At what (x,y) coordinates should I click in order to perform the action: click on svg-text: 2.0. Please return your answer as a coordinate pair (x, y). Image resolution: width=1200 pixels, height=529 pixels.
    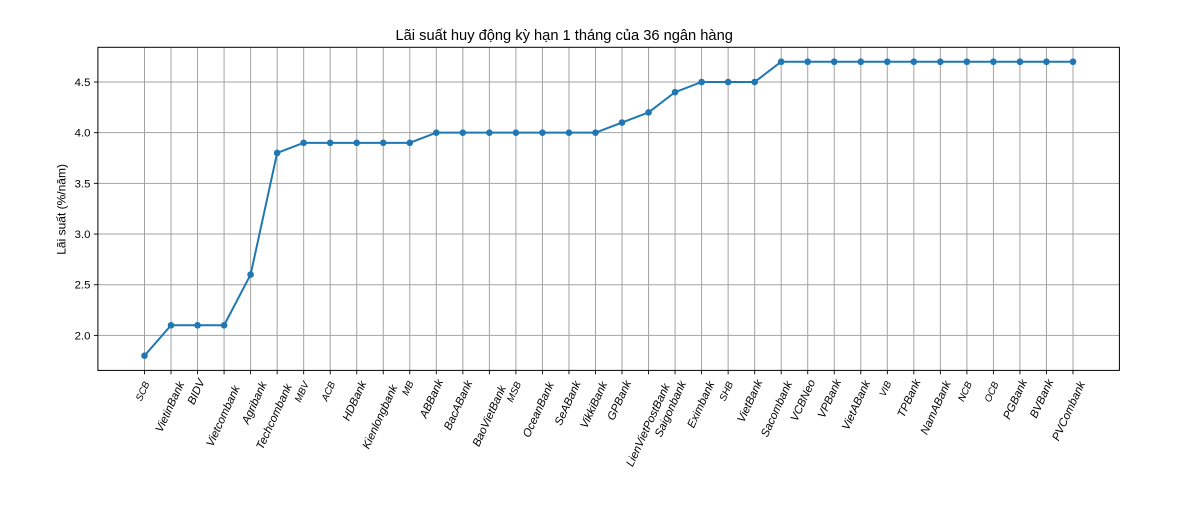
    Looking at the image, I should click on (83, 336).